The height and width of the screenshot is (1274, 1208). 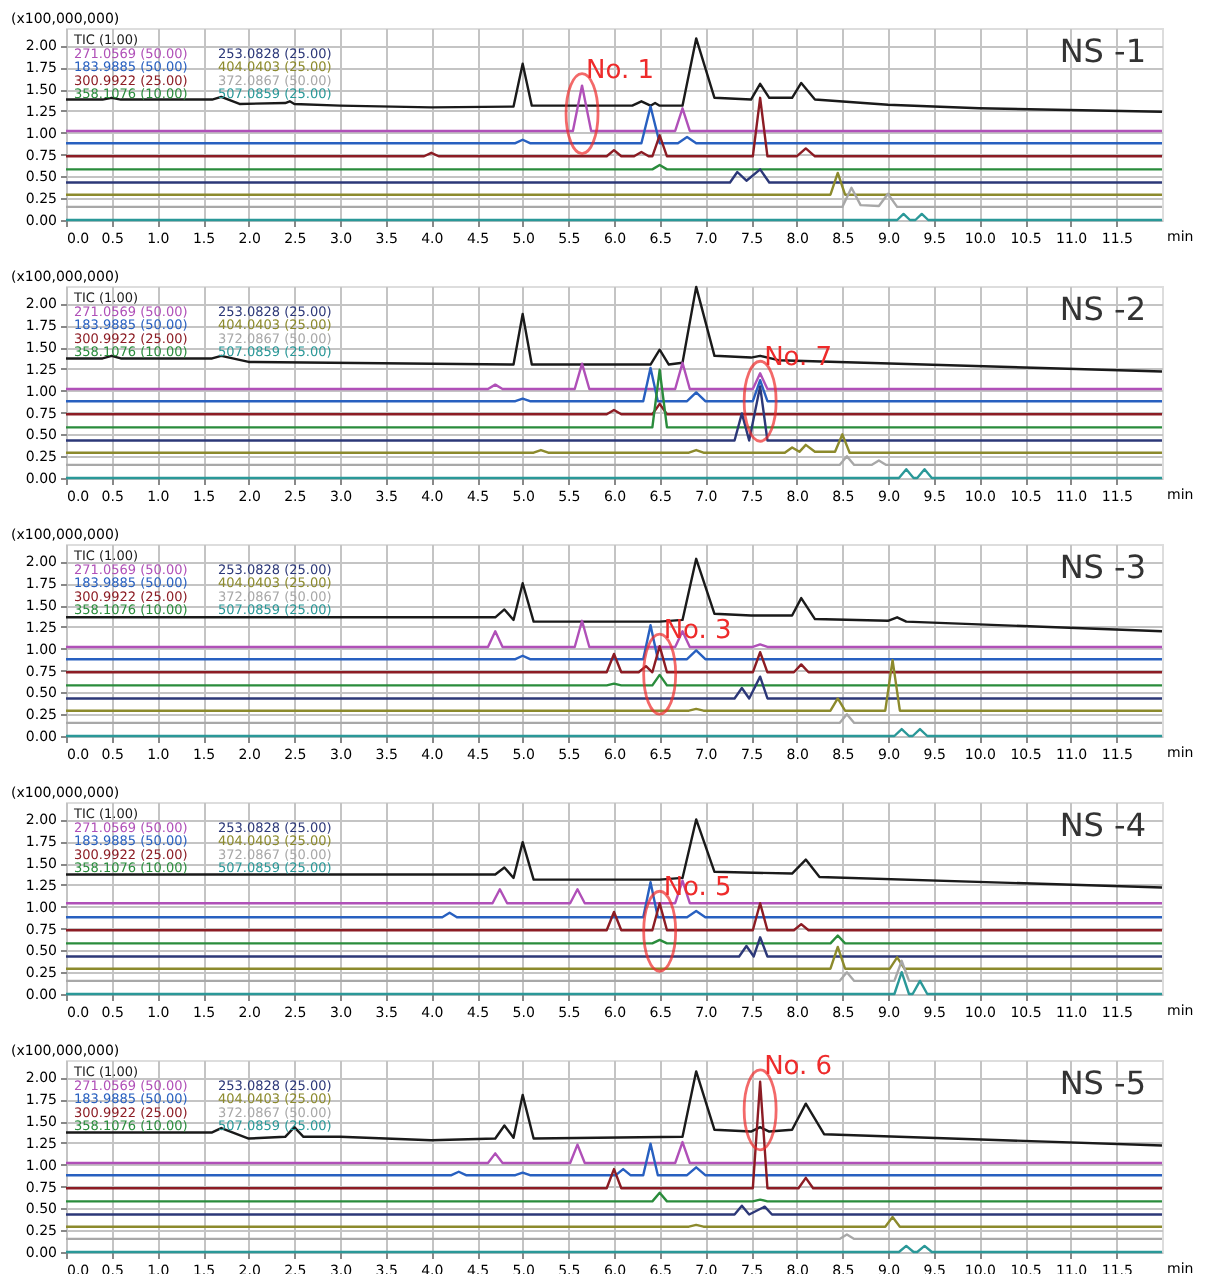 I want to click on annotation: NS -4, so click(x=1102, y=825).